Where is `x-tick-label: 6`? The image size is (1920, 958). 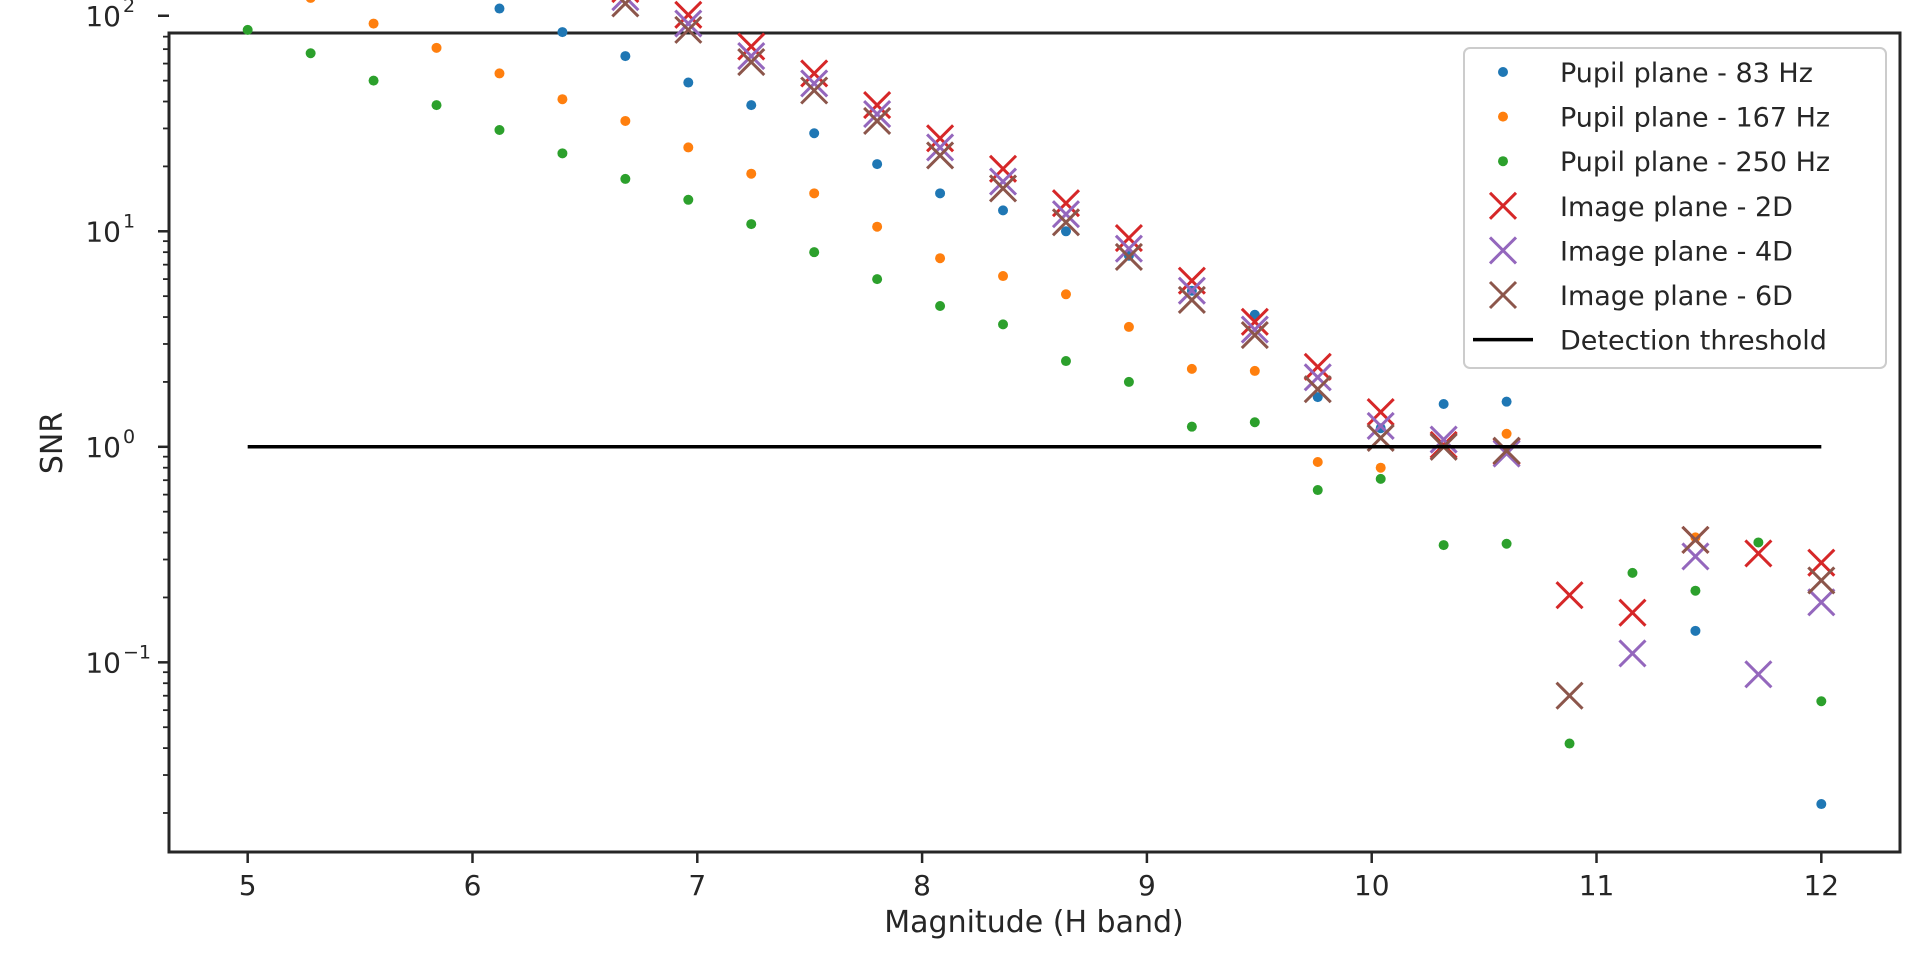
x-tick-label: 6 is located at coordinates (473, 885).